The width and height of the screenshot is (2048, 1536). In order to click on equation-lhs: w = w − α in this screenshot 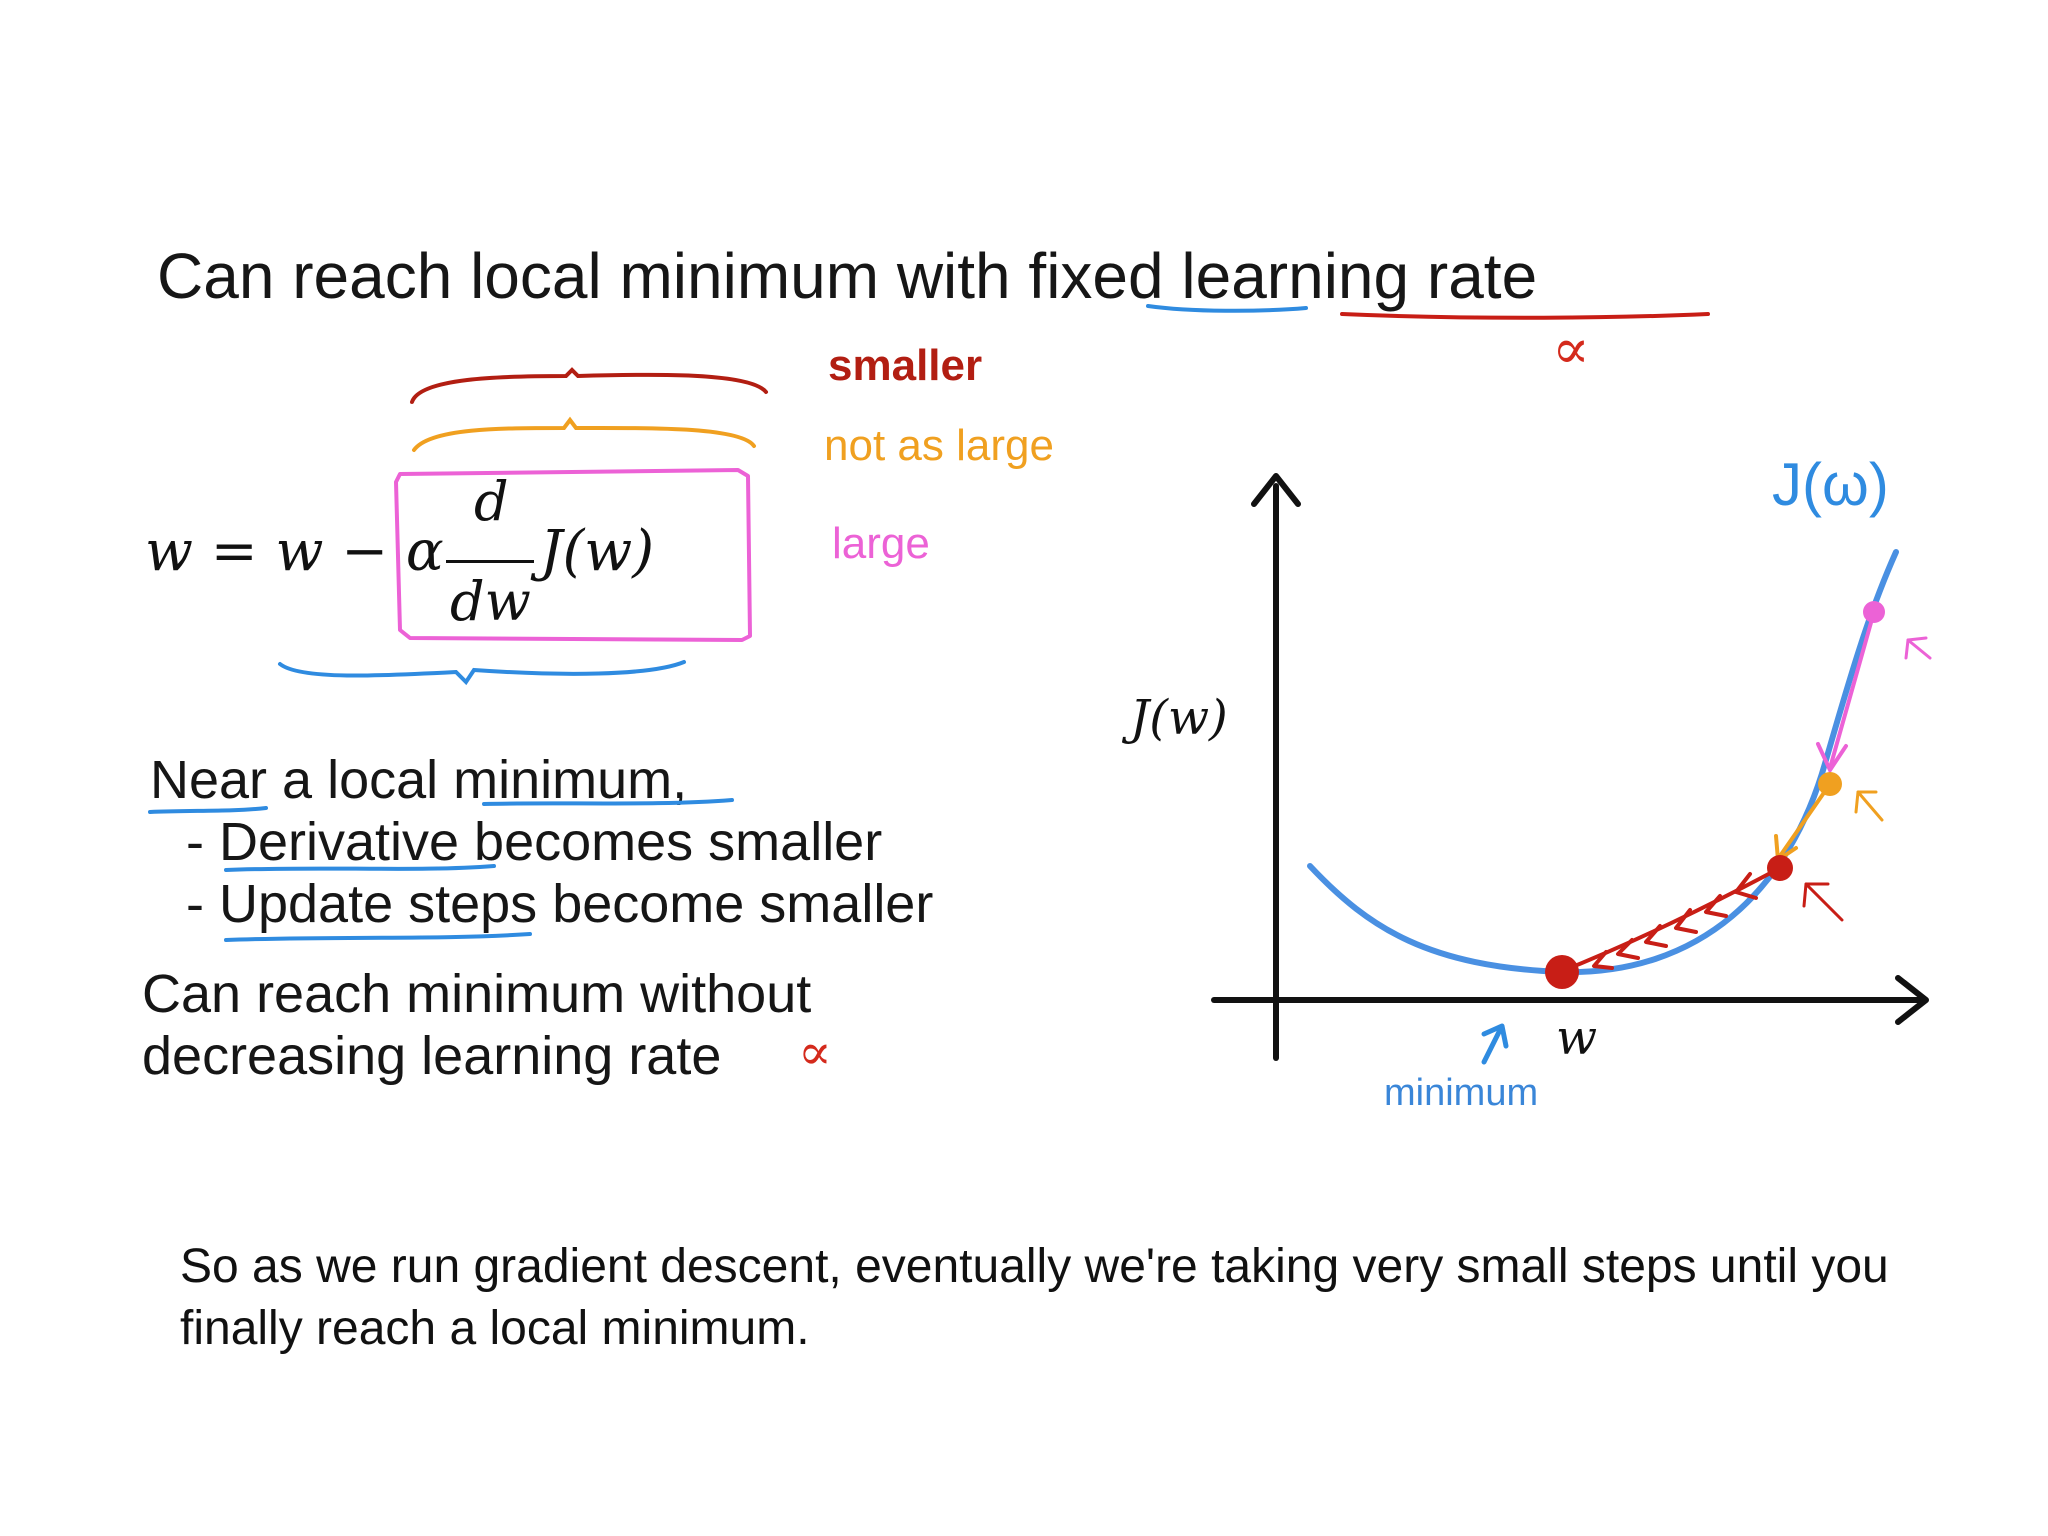, I will do `click(294, 551)`.